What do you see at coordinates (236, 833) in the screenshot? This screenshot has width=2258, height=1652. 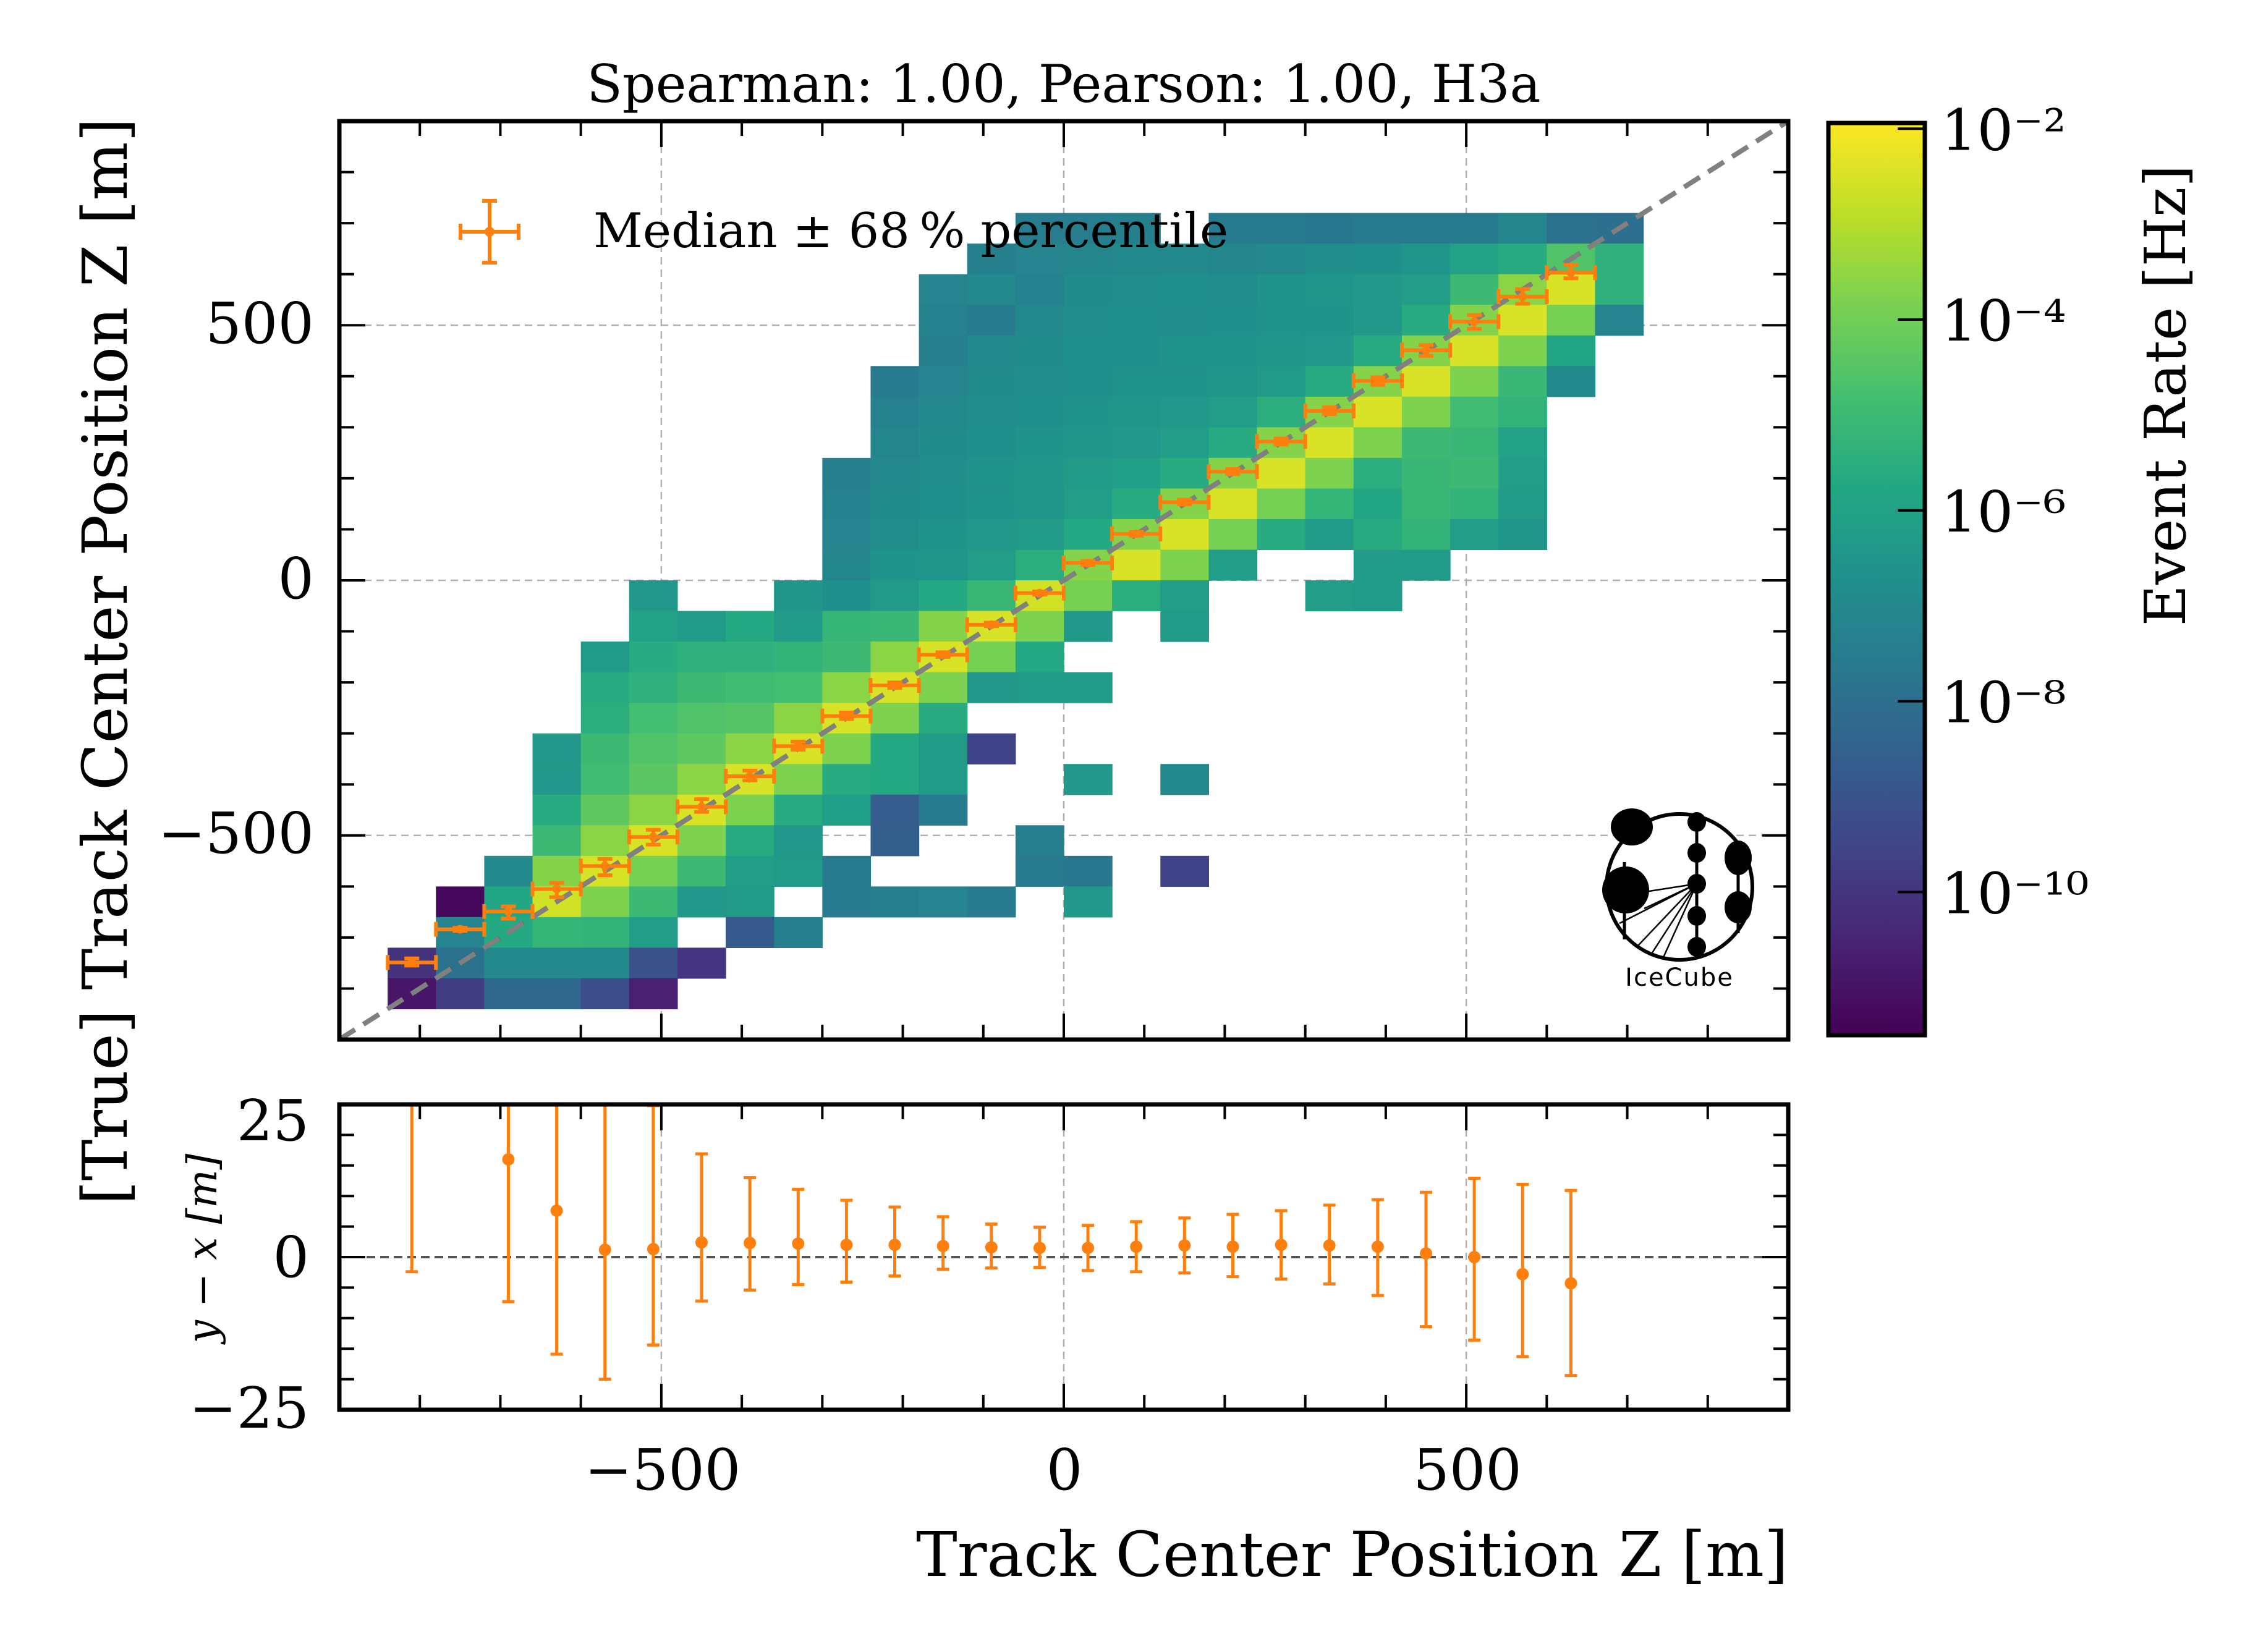 I see `y-tick-label: −500` at bounding box center [236, 833].